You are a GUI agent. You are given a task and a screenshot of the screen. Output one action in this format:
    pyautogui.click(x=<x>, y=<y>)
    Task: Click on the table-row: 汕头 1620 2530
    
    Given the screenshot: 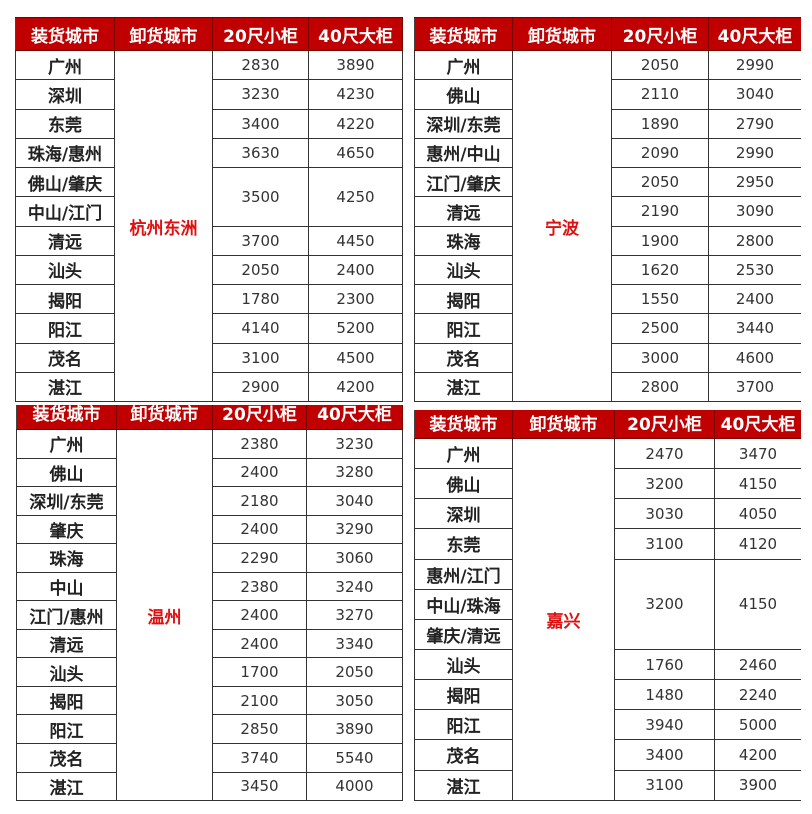 What is the action you would take?
    pyautogui.click(x=607, y=270)
    